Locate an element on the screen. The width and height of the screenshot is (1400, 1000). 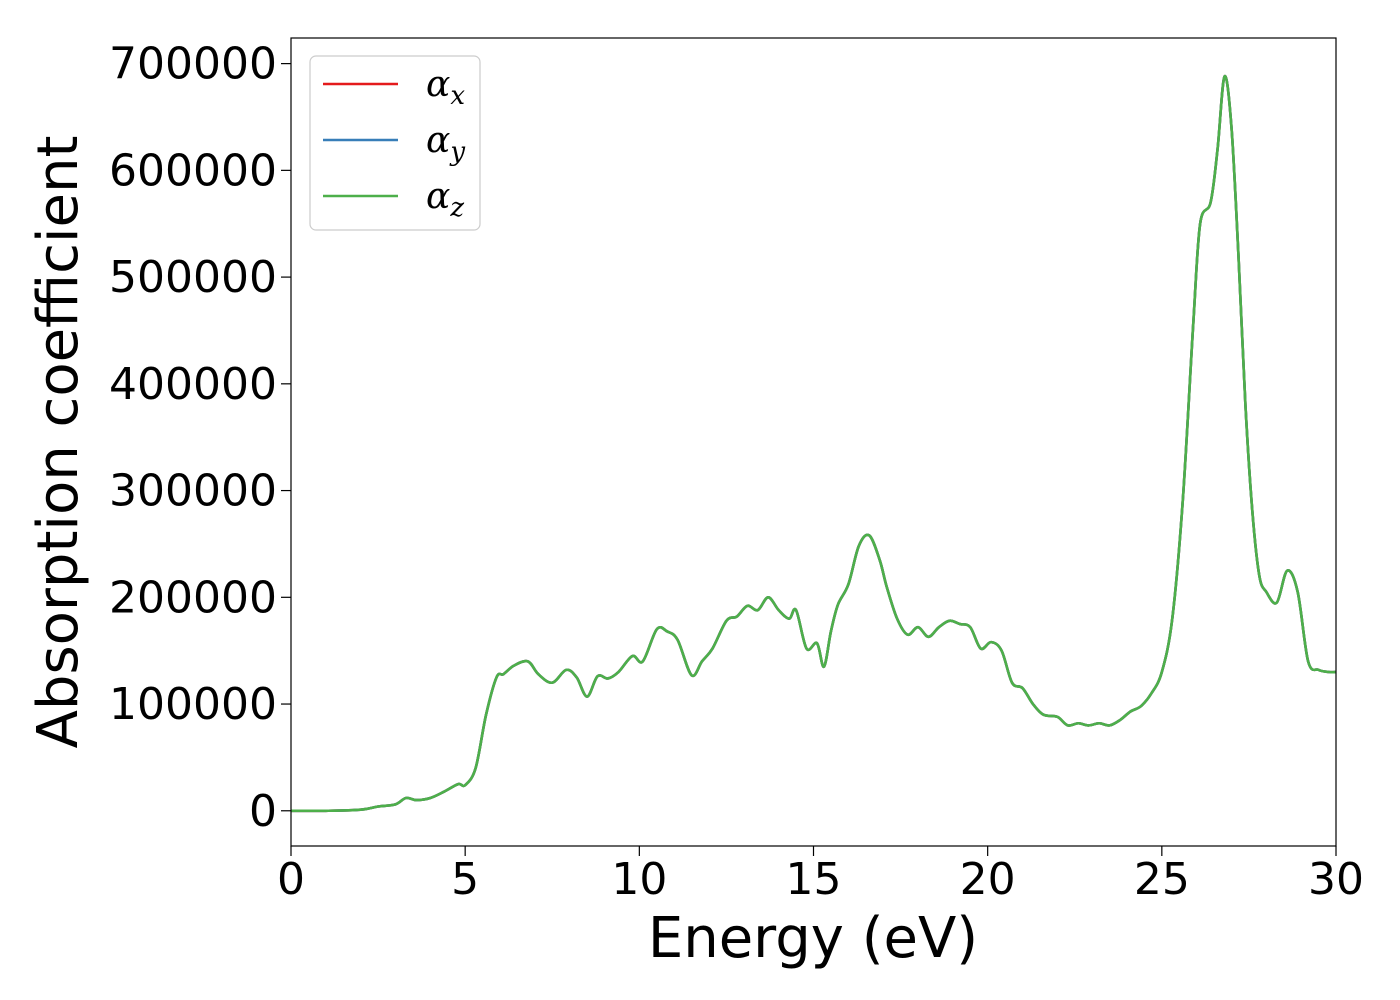
x-tick-label: 30 is located at coordinates (1336, 879).